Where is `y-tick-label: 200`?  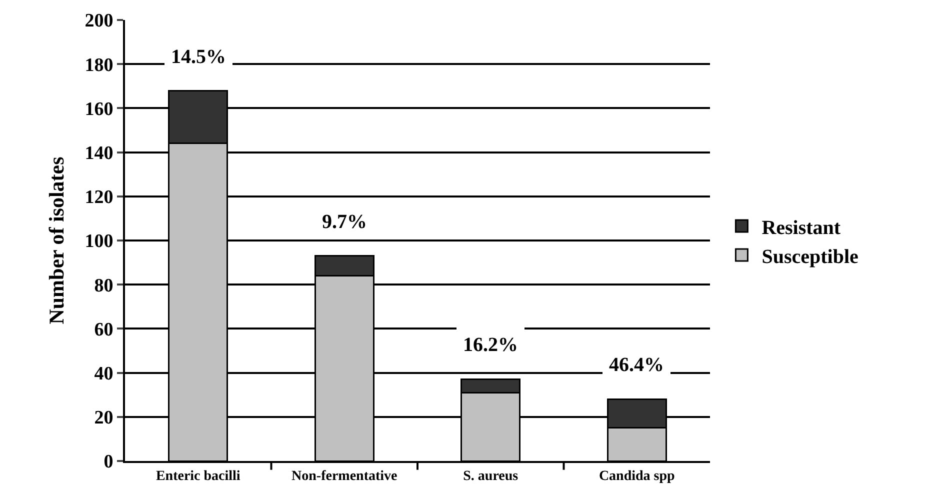 y-tick-label: 200 is located at coordinates (99, 21).